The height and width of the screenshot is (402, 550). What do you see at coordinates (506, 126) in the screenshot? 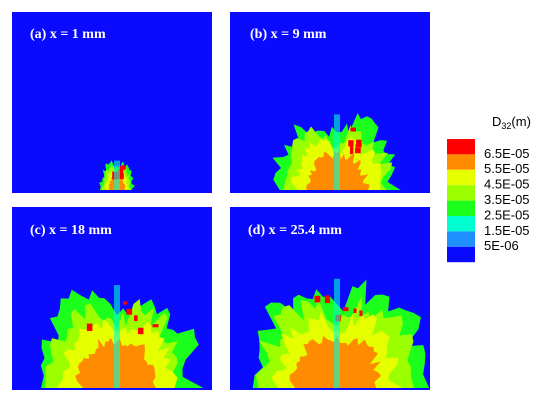
I see `subscript: 32` at bounding box center [506, 126].